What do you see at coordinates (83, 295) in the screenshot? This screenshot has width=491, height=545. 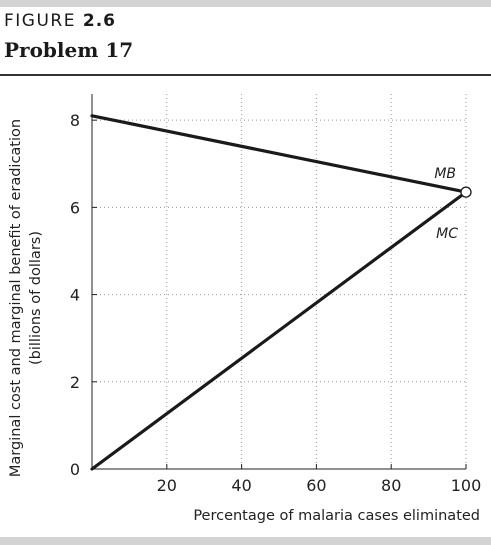 I see `y-tick-labels: 0 2 4 6 8` at bounding box center [83, 295].